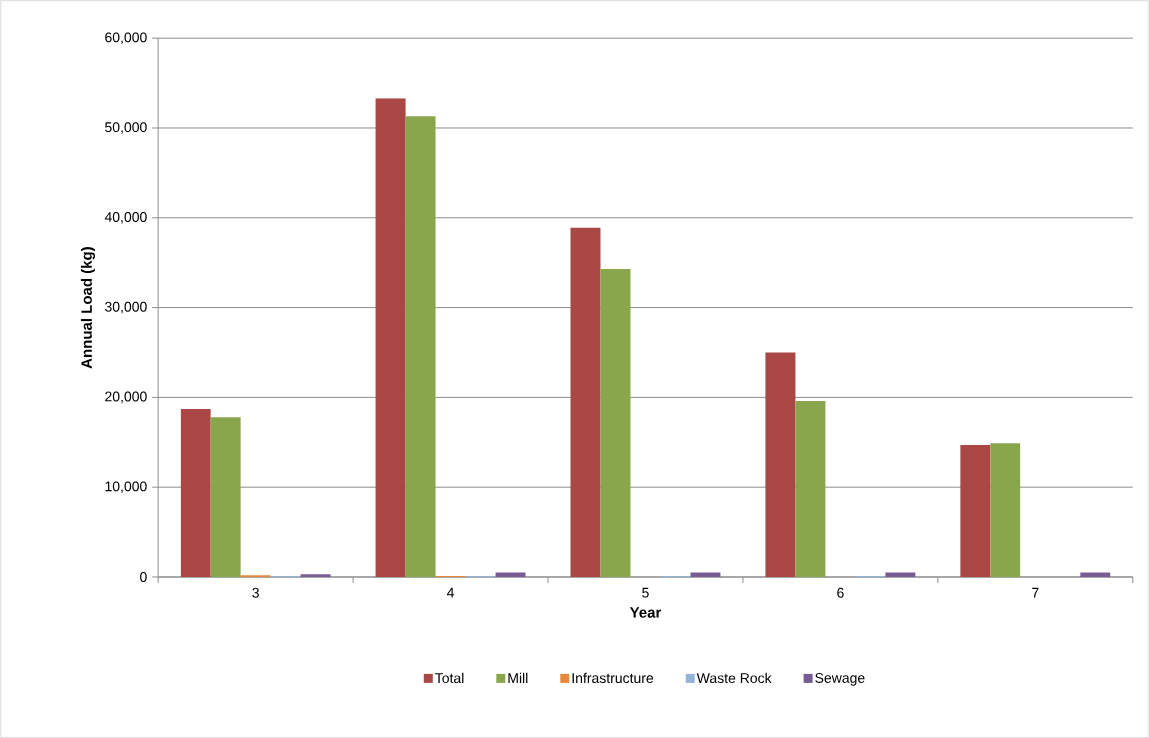 This screenshot has width=1149, height=738. Describe the element at coordinates (126, 128) in the screenshot. I see `y-tick-label: 50,000` at that location.